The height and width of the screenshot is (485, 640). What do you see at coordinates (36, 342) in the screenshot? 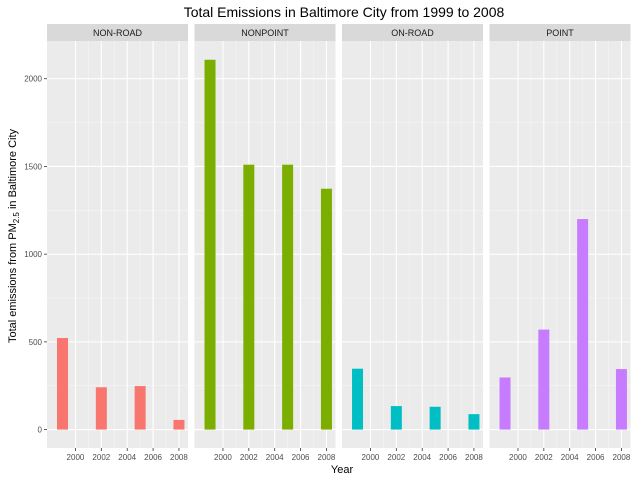
I see `y-tick-label: 500` at bounding box center [36, 342].